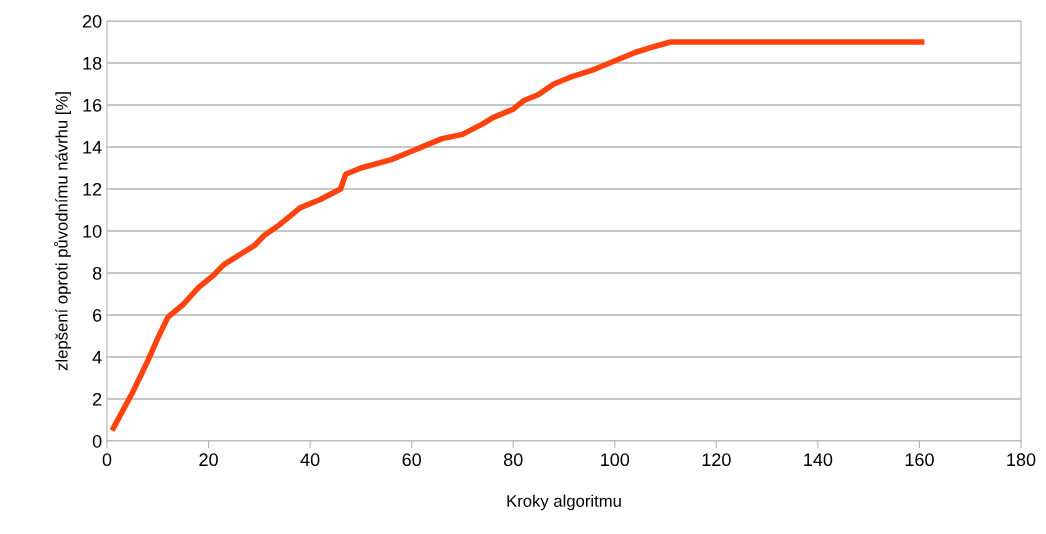  What do you see at coordinates (107, 460) in the screenshot?
I see `x-tick-label: 0` at bounding box center [107, 460].